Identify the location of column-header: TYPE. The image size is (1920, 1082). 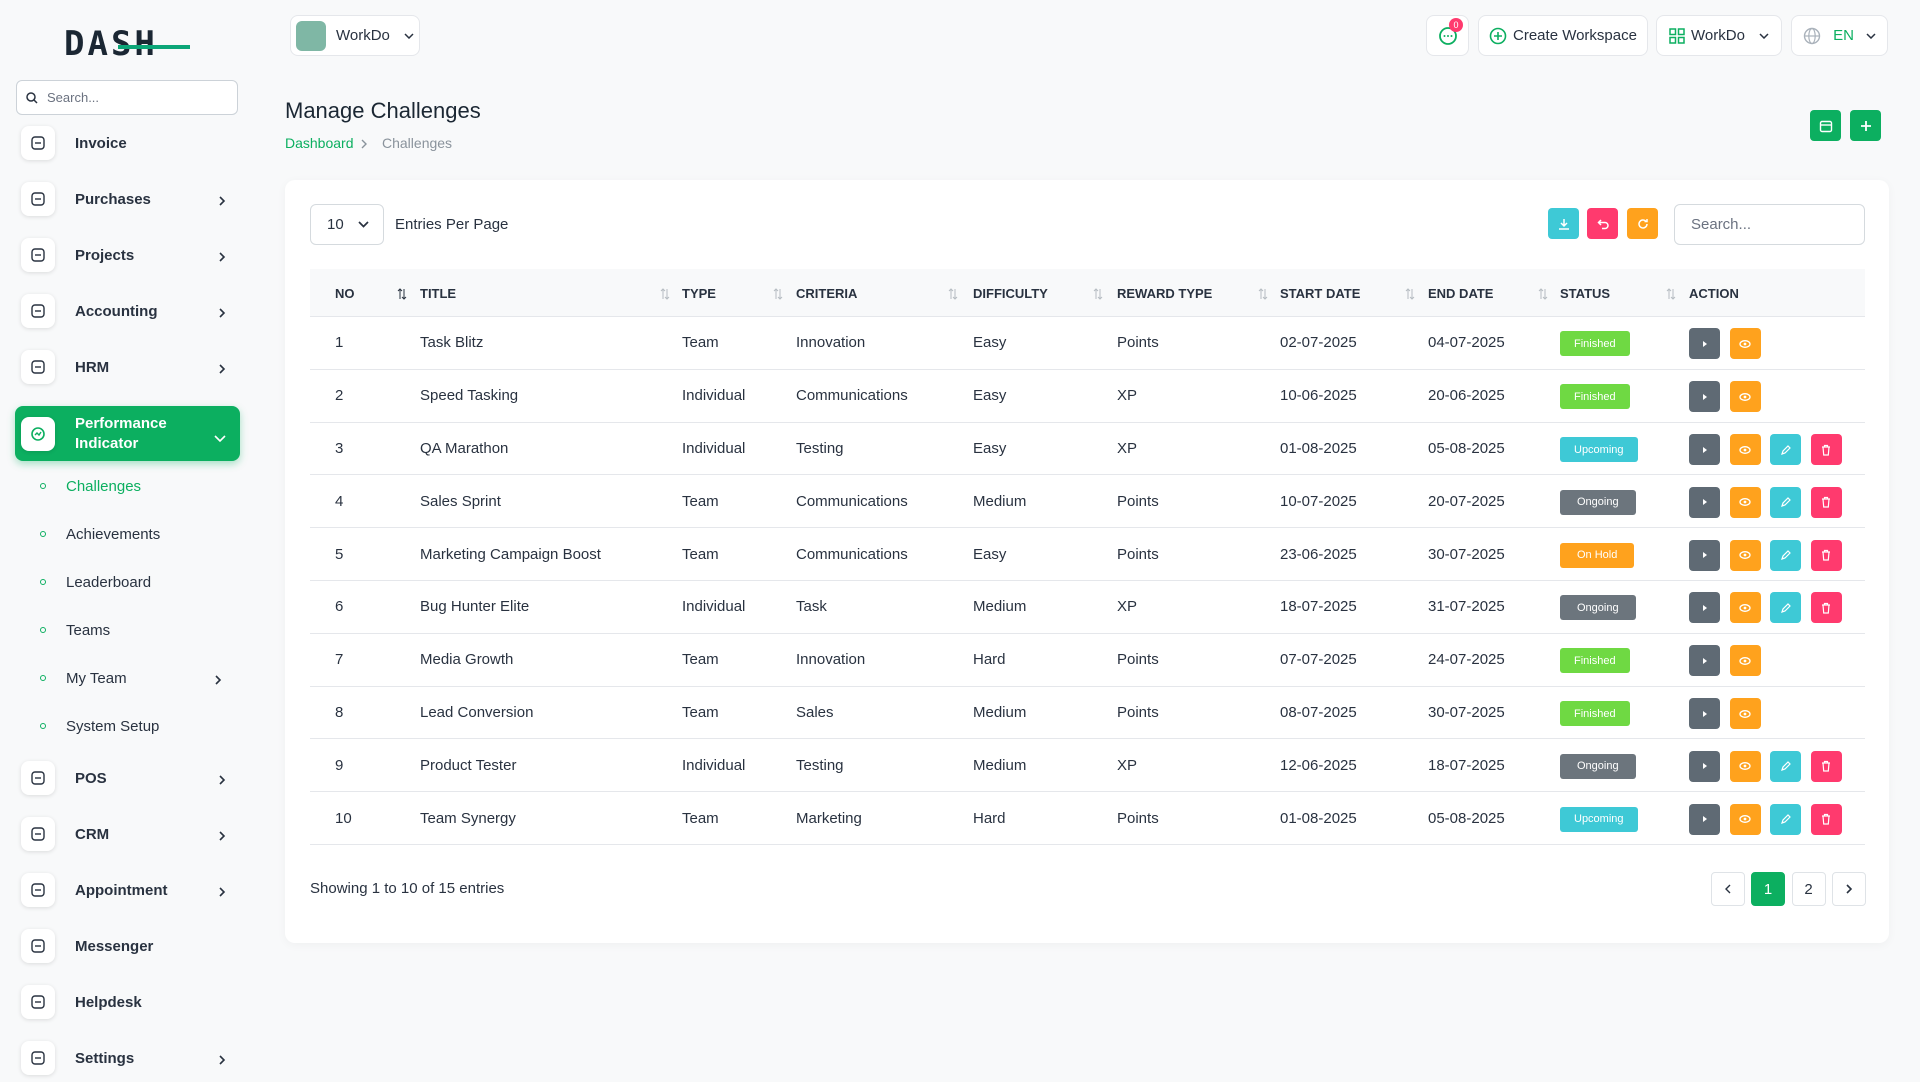
(699, 293).